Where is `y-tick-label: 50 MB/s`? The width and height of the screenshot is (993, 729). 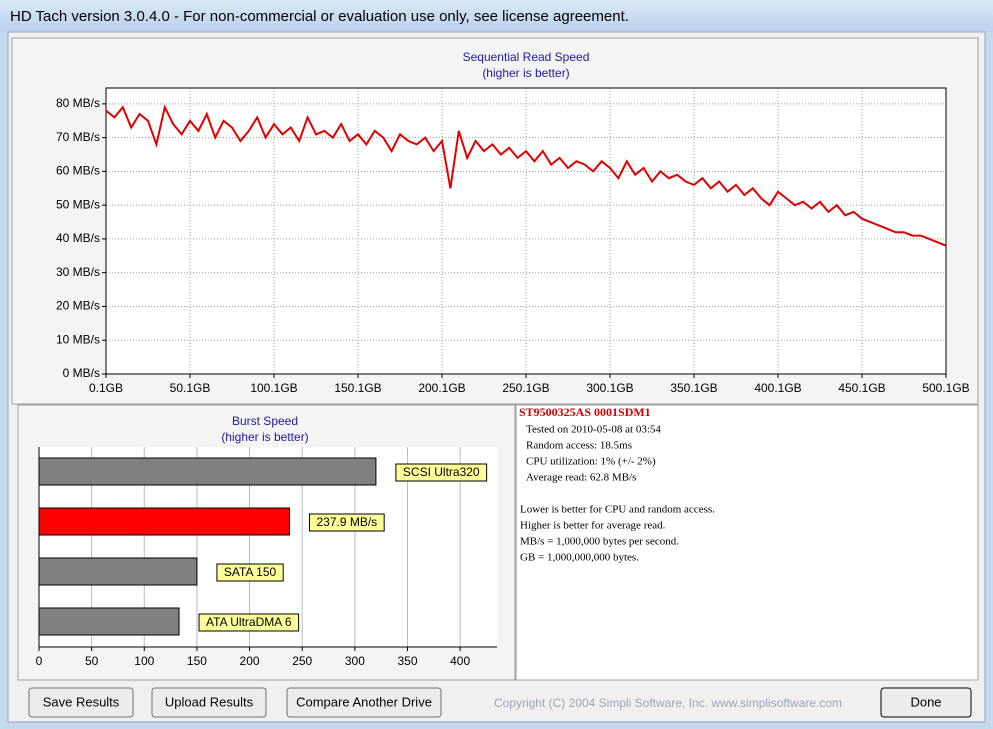
y-tick-label: 50 MB/s is located at coordinates (78, 204).